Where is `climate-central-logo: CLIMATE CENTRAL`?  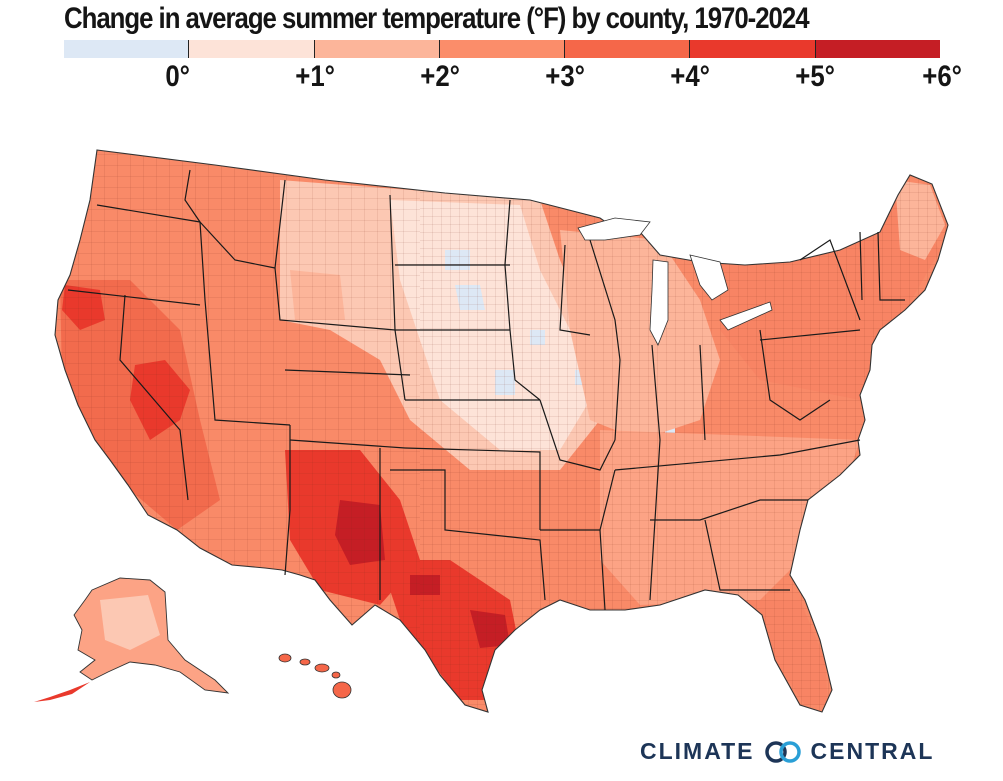
climate-central-logo: CLIMATE CENTRAL is located at coordinates (787, 751).